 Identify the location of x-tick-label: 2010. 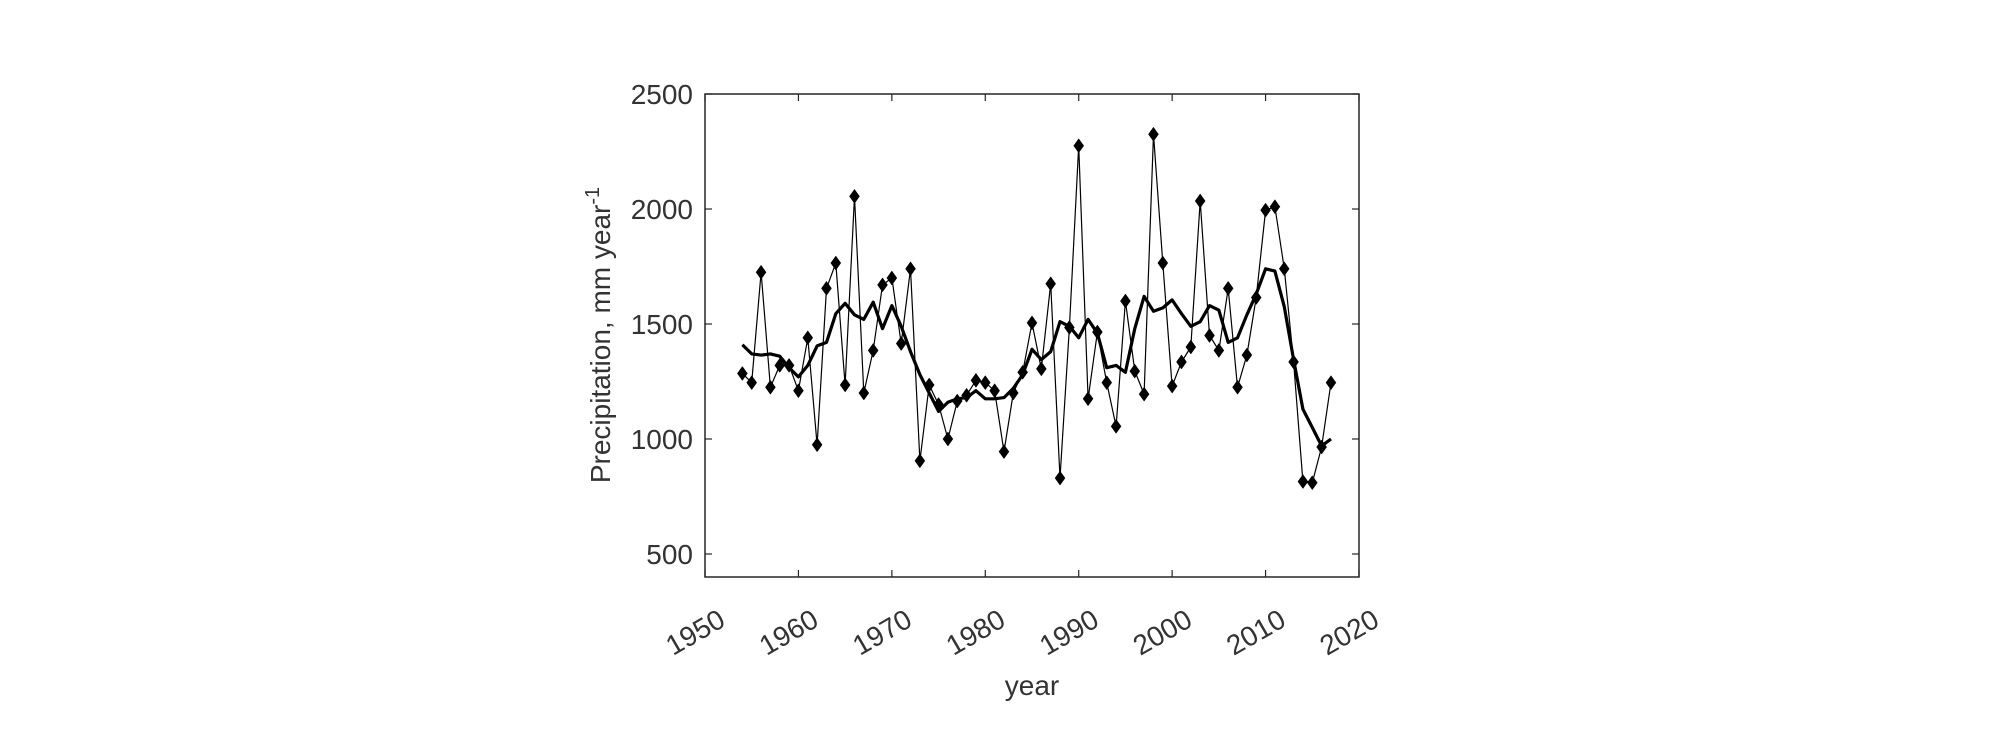
(1255, 632).